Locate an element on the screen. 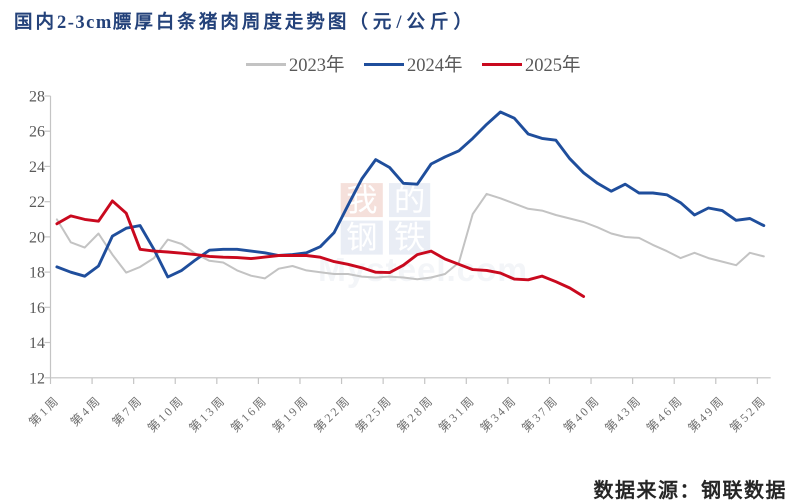 The width and height of the screenshot is (800, 503). svg-text: 第25周 is located at coordinates (374, 414).